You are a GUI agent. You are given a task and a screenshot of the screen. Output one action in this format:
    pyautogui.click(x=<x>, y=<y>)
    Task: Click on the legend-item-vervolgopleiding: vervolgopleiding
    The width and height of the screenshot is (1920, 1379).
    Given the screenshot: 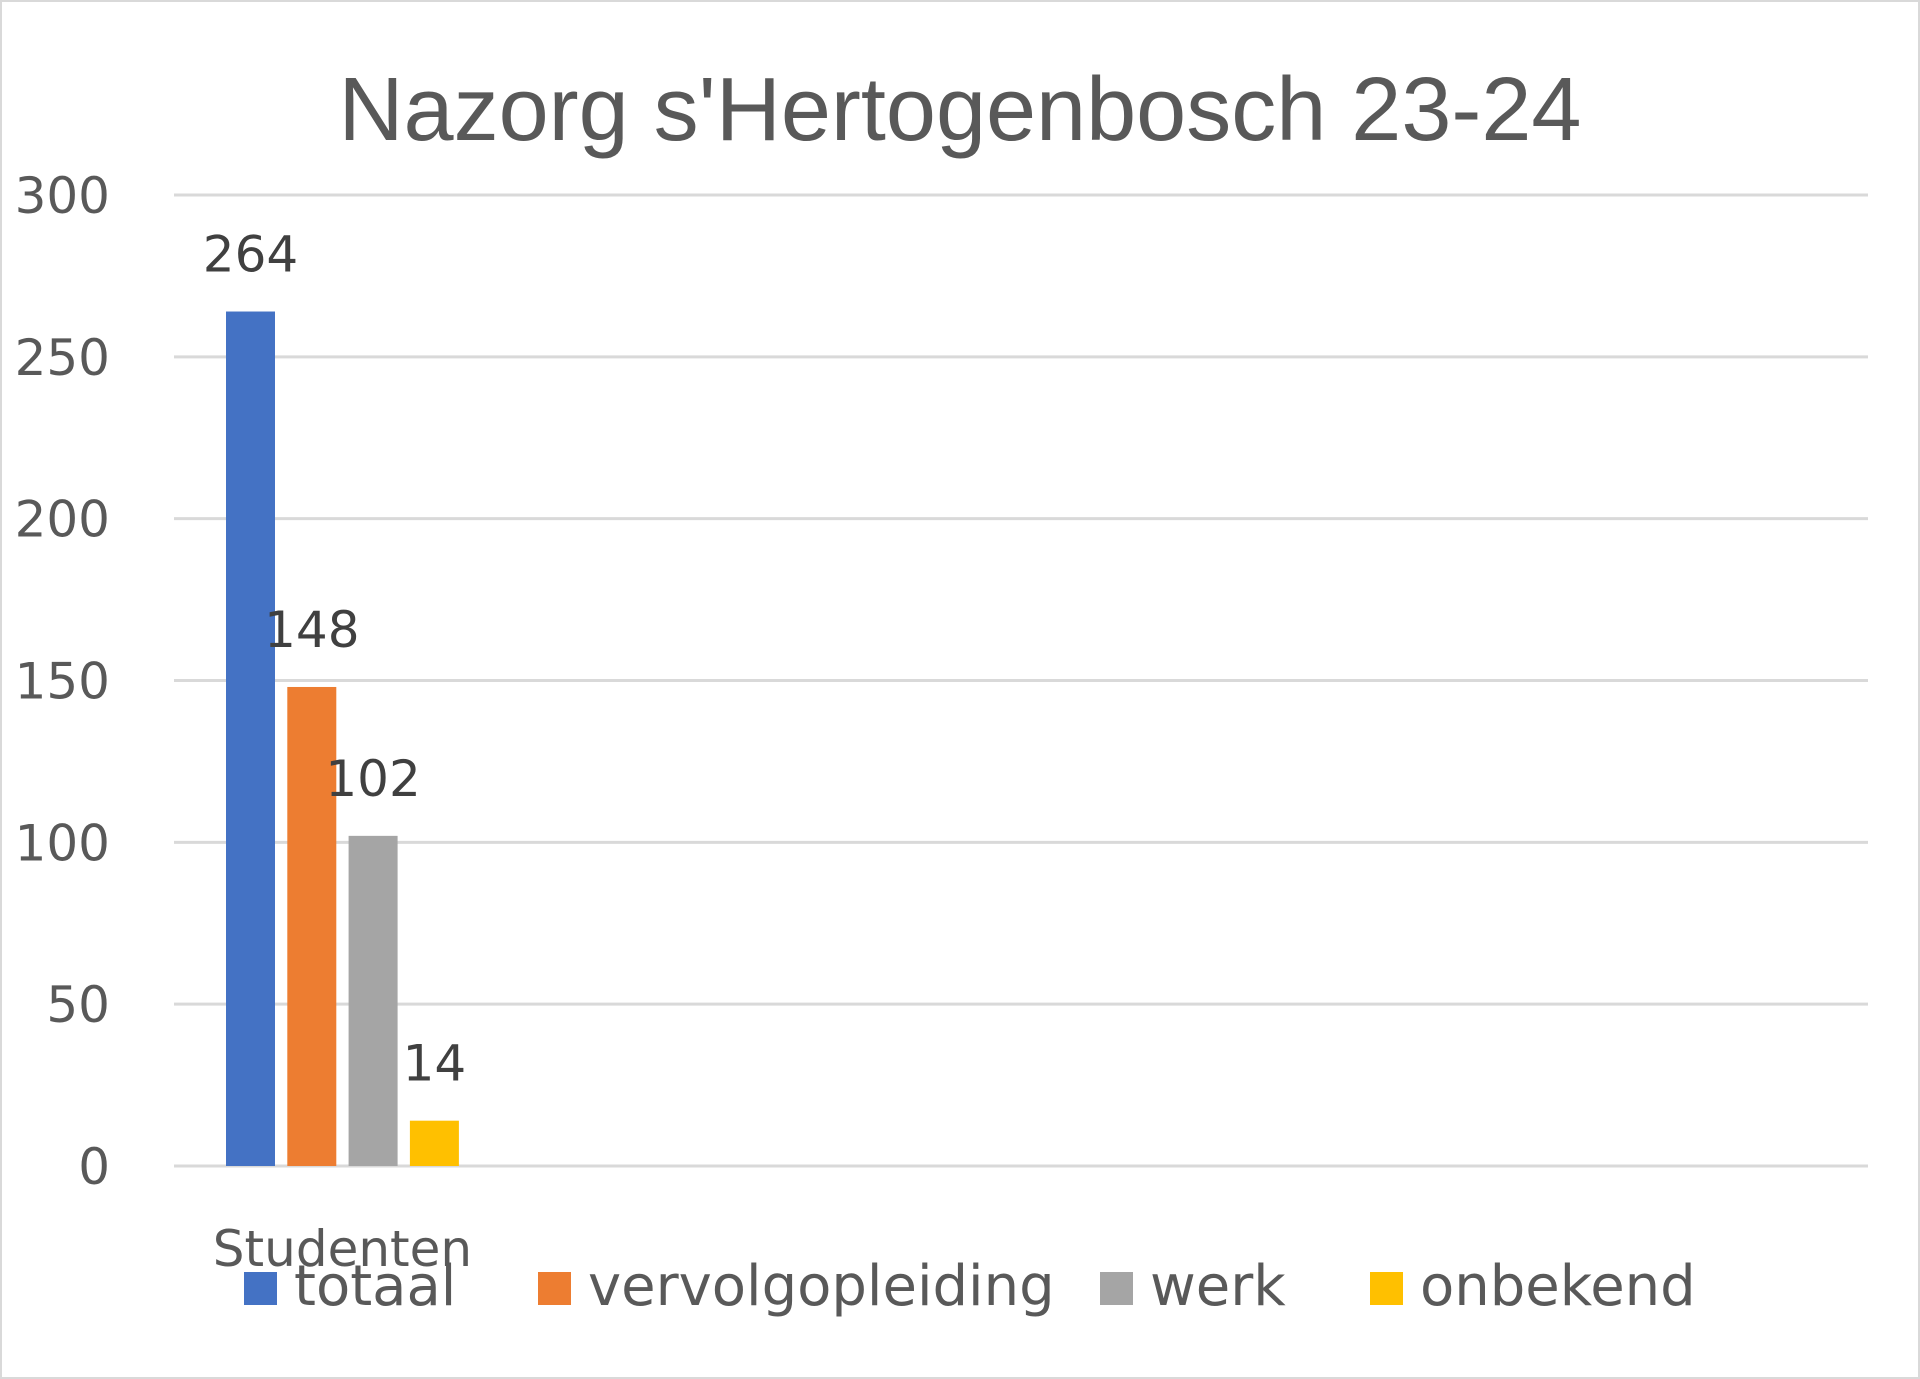 What is the action you would take?
    pyautogui.click(x=796, y=1286)
    